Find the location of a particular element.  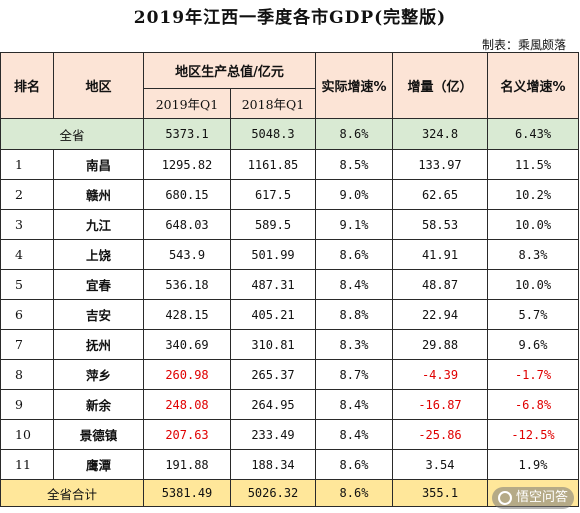

cell-2019q1: 260.98 is located at coordinates (187, 374).